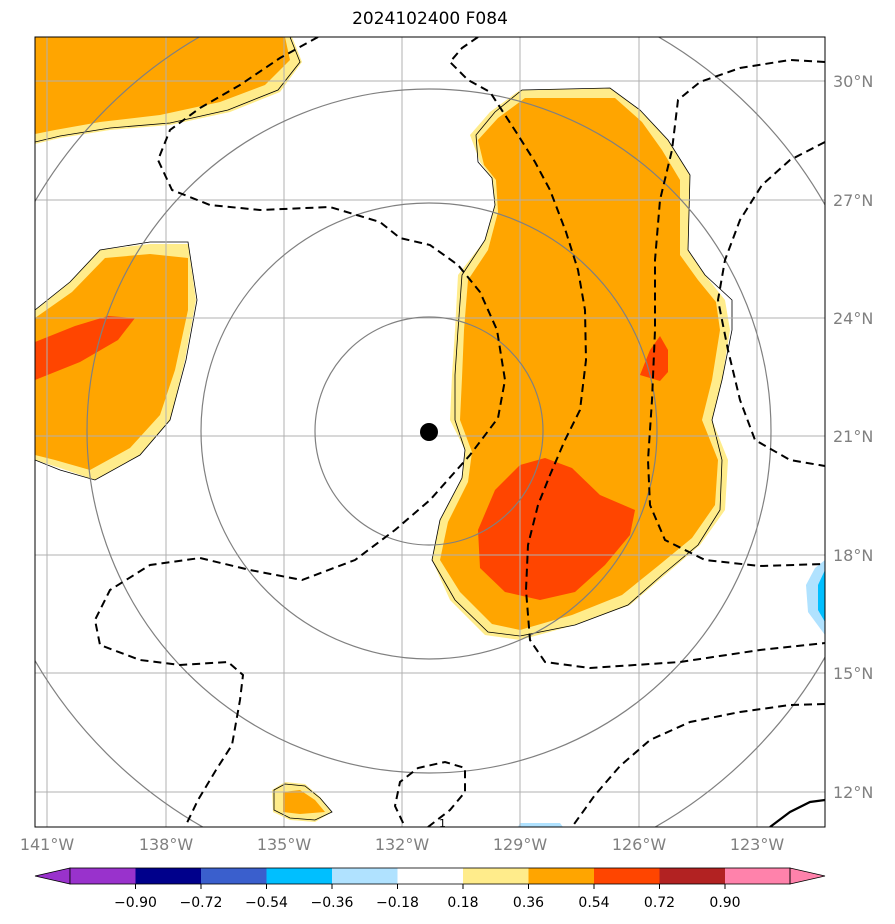 The height and width of the screenshot is (924, 895). I want to click on lat-label: 18°N, so click(853, 555).